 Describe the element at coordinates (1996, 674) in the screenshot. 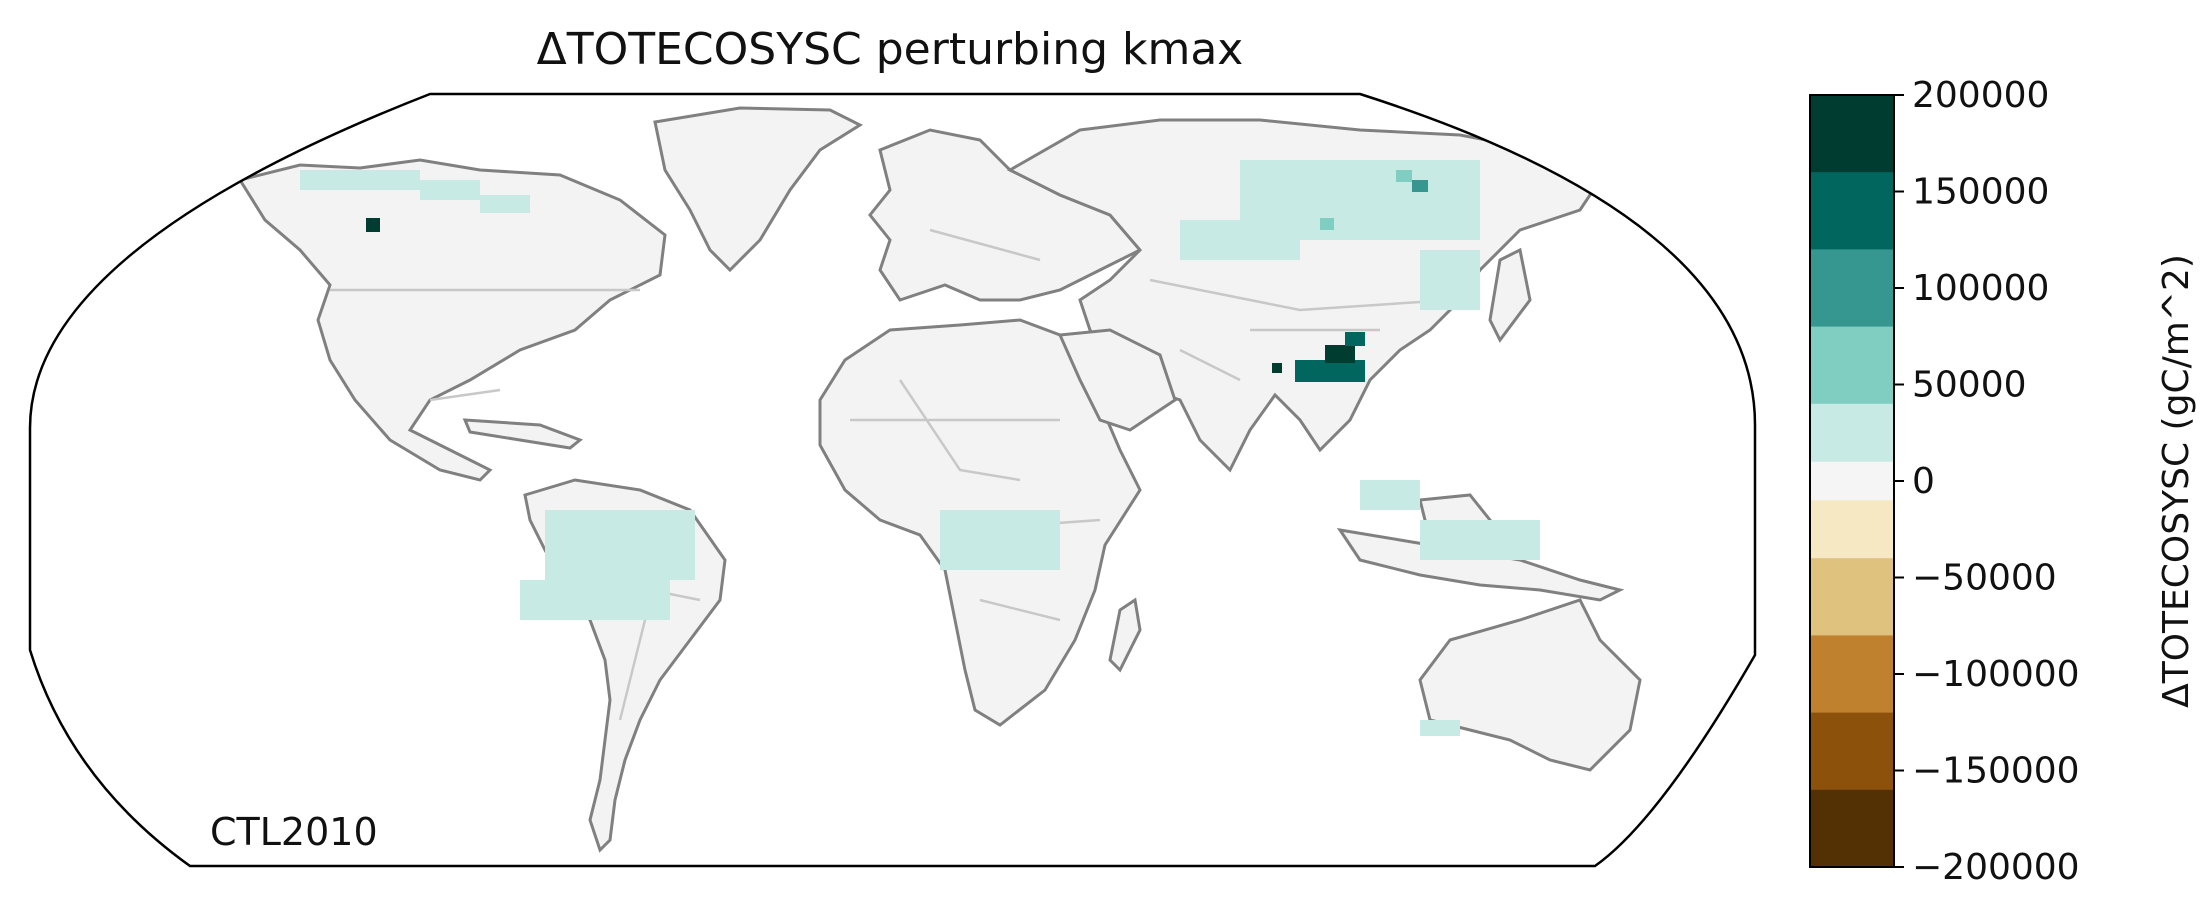

I see `colorbar-tick-label-6: −100000` at that location.